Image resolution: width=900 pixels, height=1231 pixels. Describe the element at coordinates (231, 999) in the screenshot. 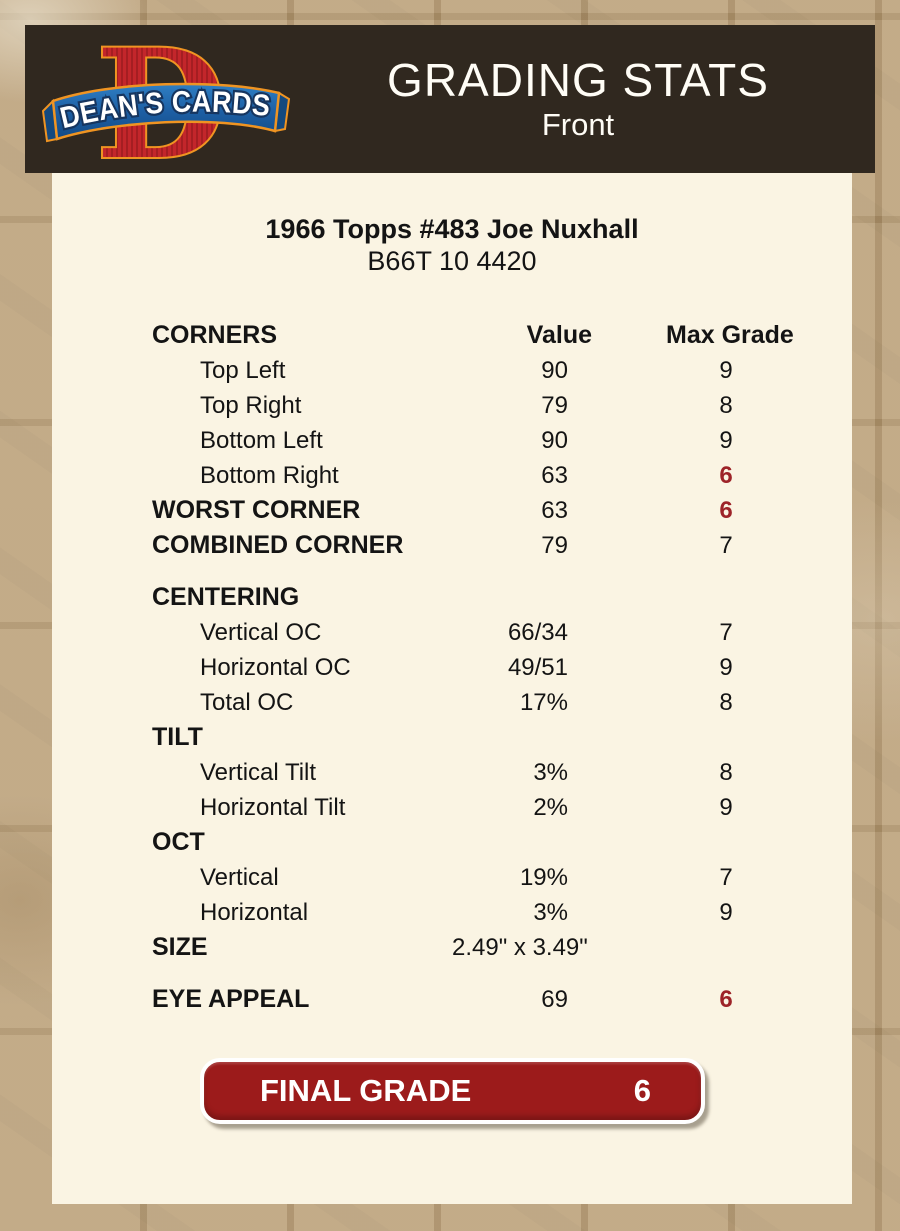

I see `stat-label: EYE APPEAL` at that location.